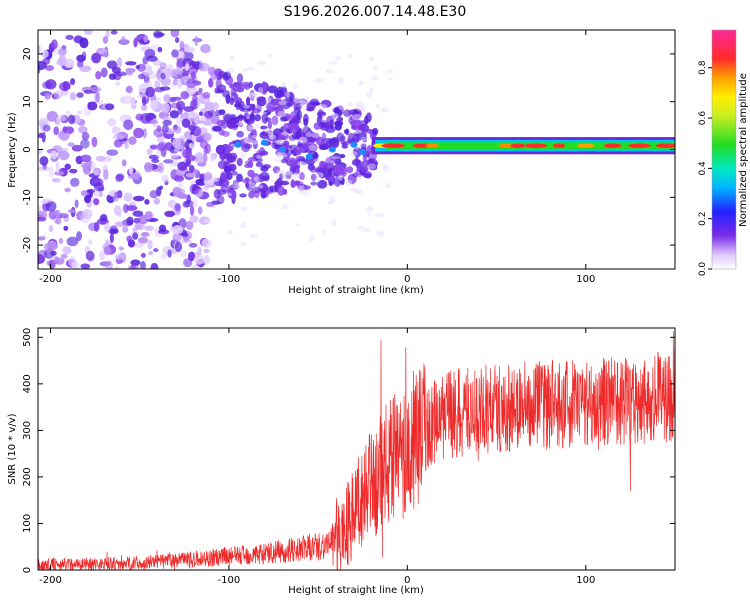 This screenshot has height=604, width=750. Describe the element at coordinates (585, 145) in the screenshot. I see `ridge-hotspot` at that location.